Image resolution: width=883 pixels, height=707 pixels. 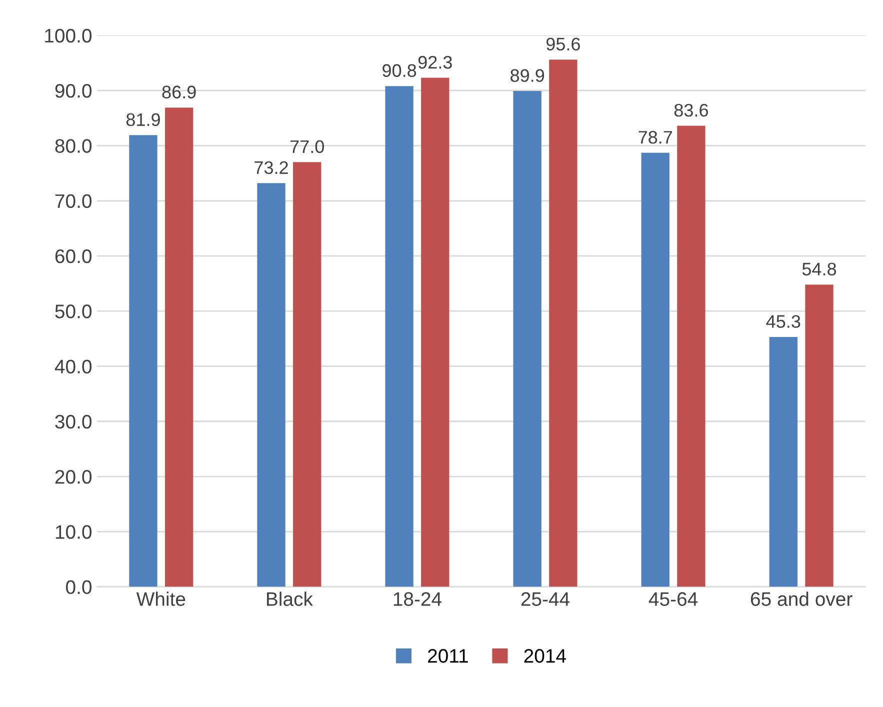 I want to click on x-tick-label: Black, so click(x=290, y=599).